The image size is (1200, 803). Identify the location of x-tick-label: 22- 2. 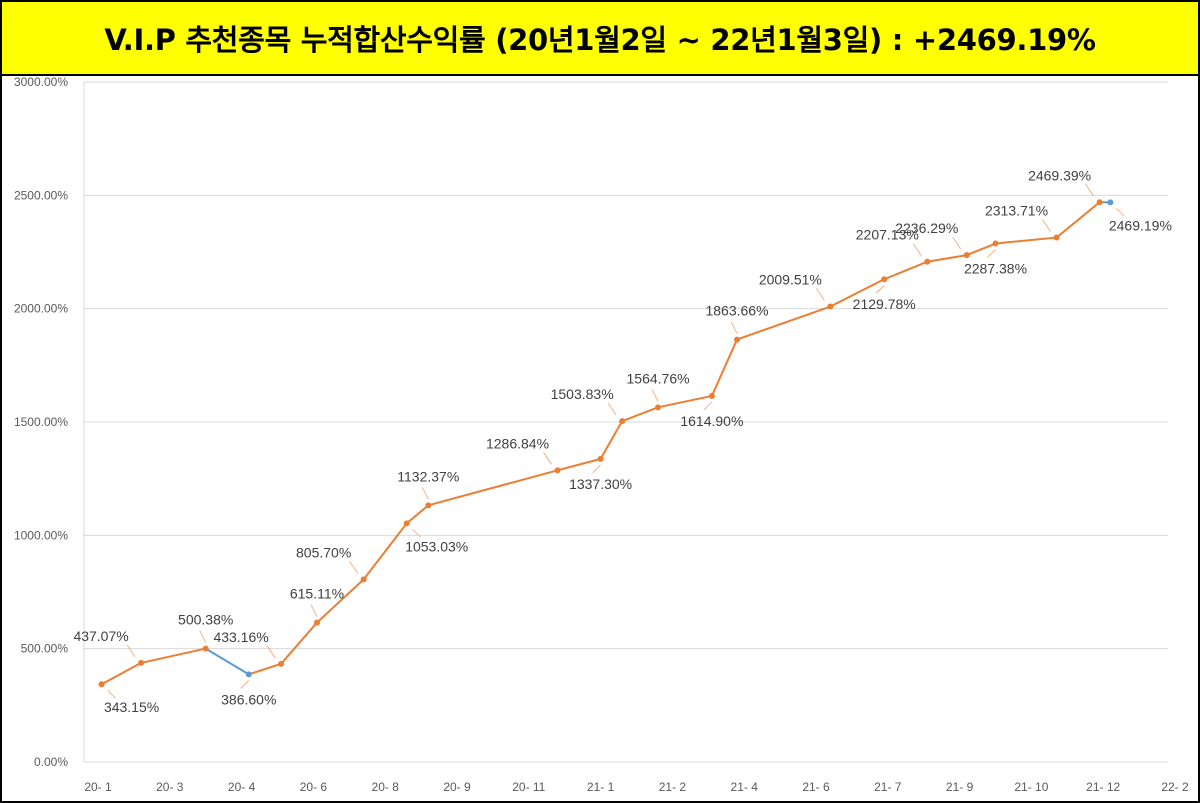
(1175, 787).